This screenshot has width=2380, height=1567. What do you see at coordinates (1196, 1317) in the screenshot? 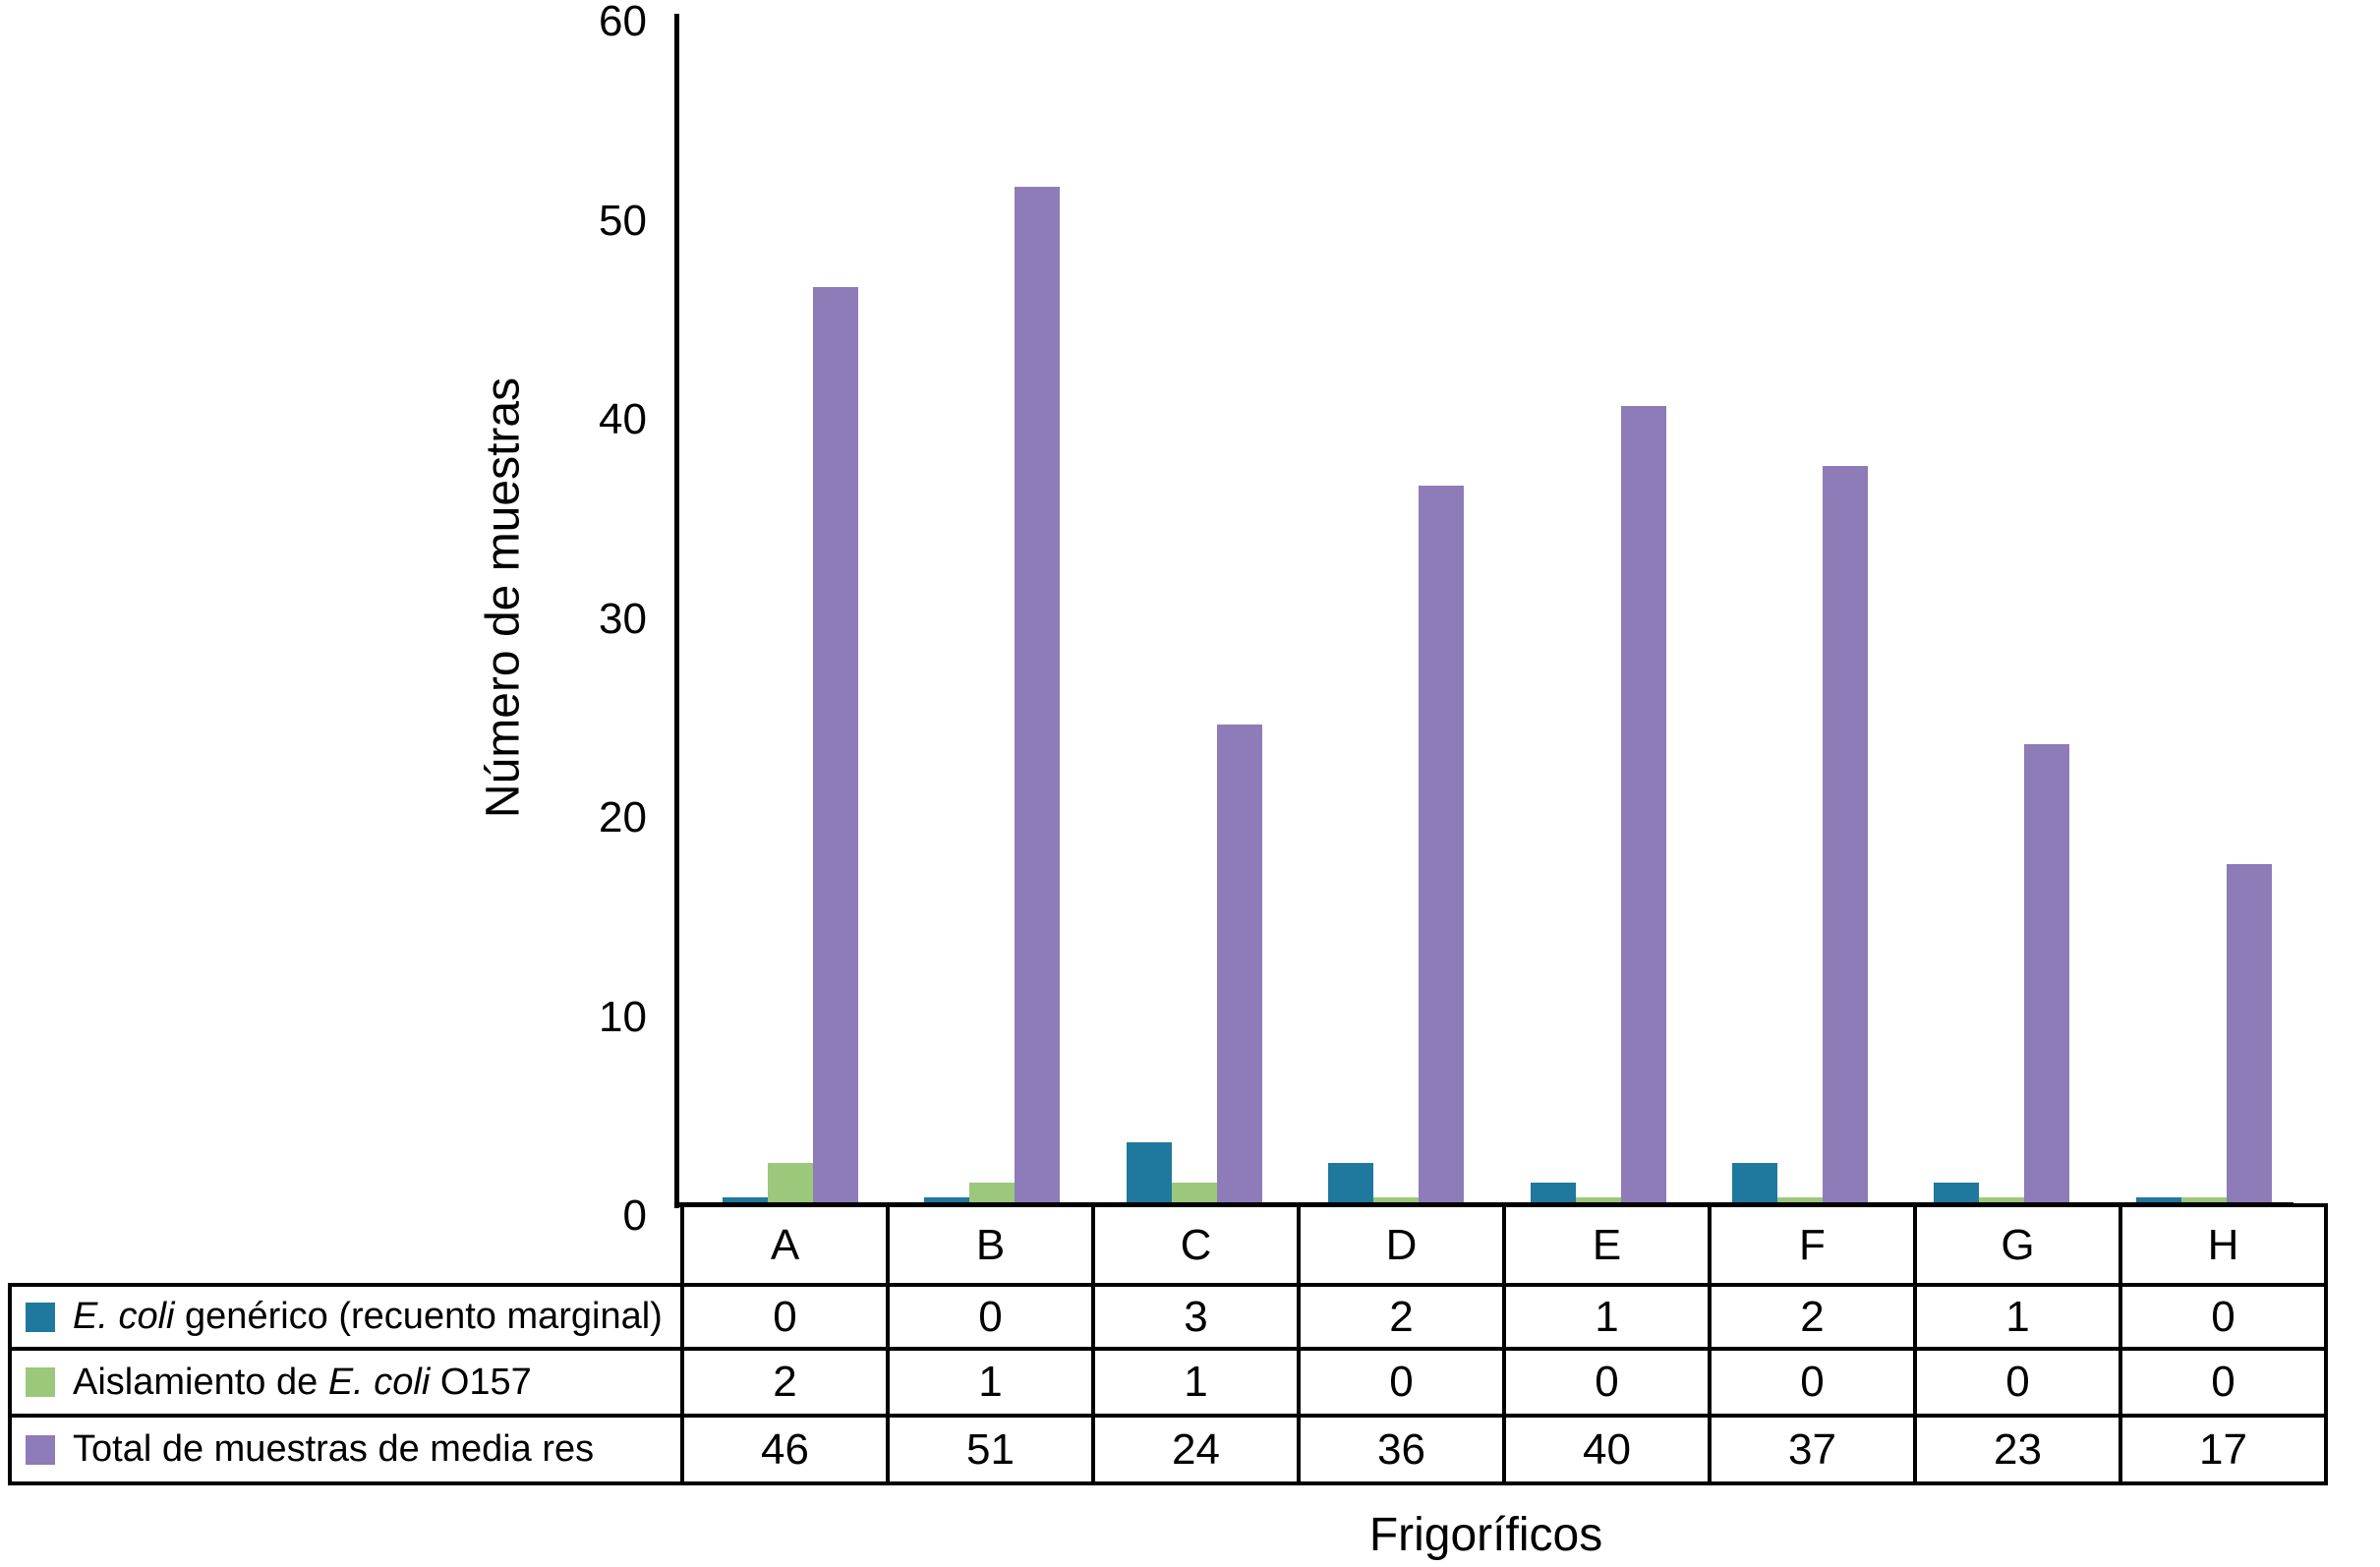
I see `value-cell-series1-C: 3` at bounding box center [1196, 1317].